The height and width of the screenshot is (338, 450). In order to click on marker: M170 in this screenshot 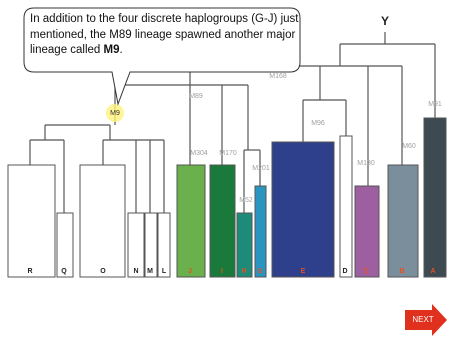, I will do `click(228, 153)`.